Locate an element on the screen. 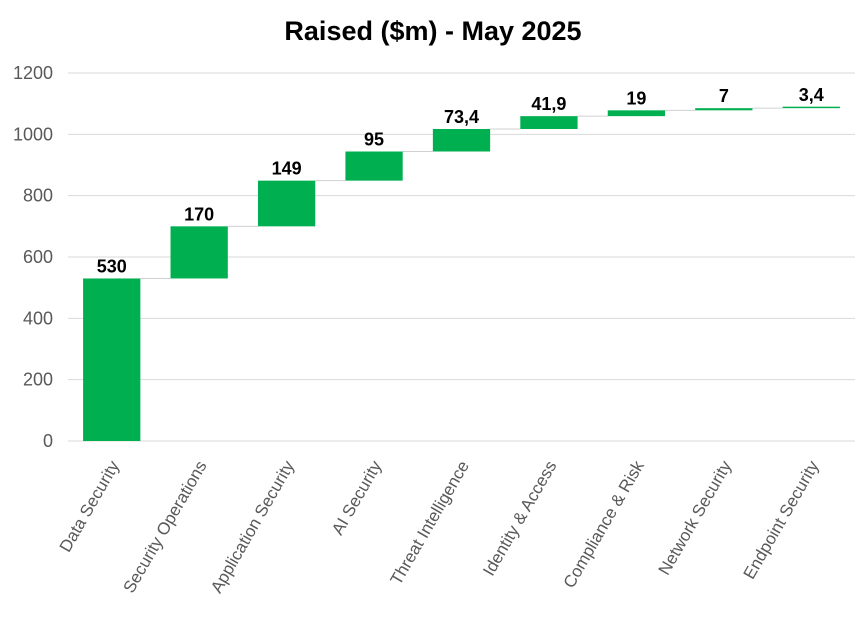 This screenshot has height=637, width=865. y-tick-label: 600 is located at coordinates (38, 257).